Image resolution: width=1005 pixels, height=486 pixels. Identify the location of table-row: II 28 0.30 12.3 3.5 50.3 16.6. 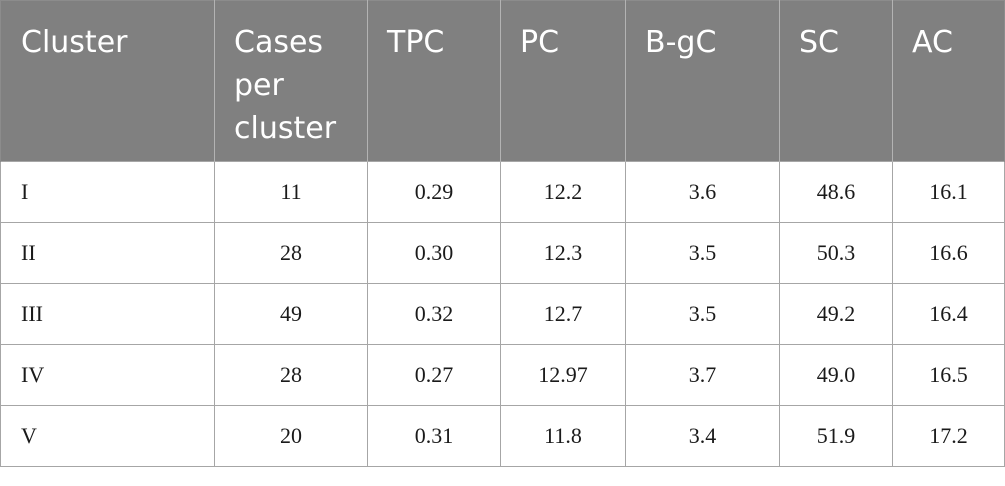
(502, 253).